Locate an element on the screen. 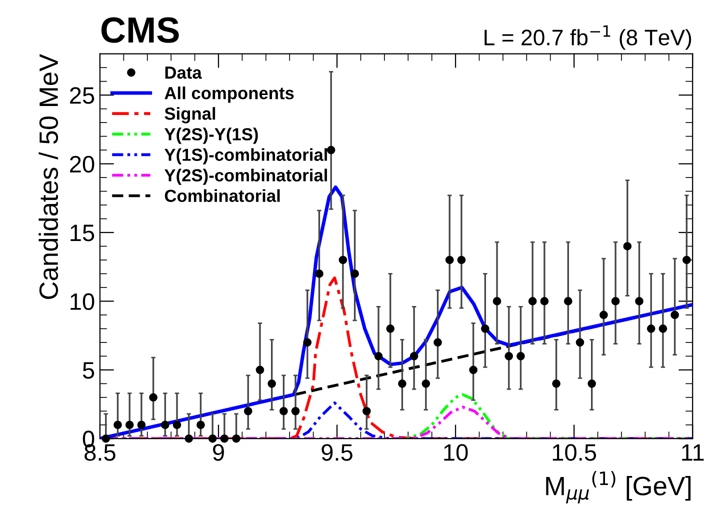 The height and width of the screenshot is (513, 714). y-tick-label: 20 is located at coordinates (82, 164).